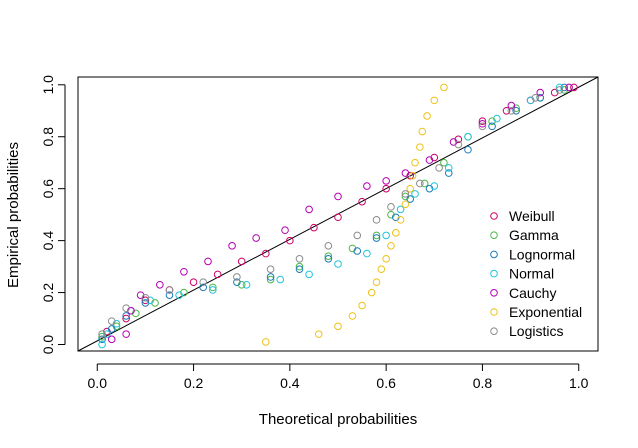  Describe the element at coordinates (338, 419) in the screenshot. I see `x-axis-title: Theoretical probabilities` at that location.